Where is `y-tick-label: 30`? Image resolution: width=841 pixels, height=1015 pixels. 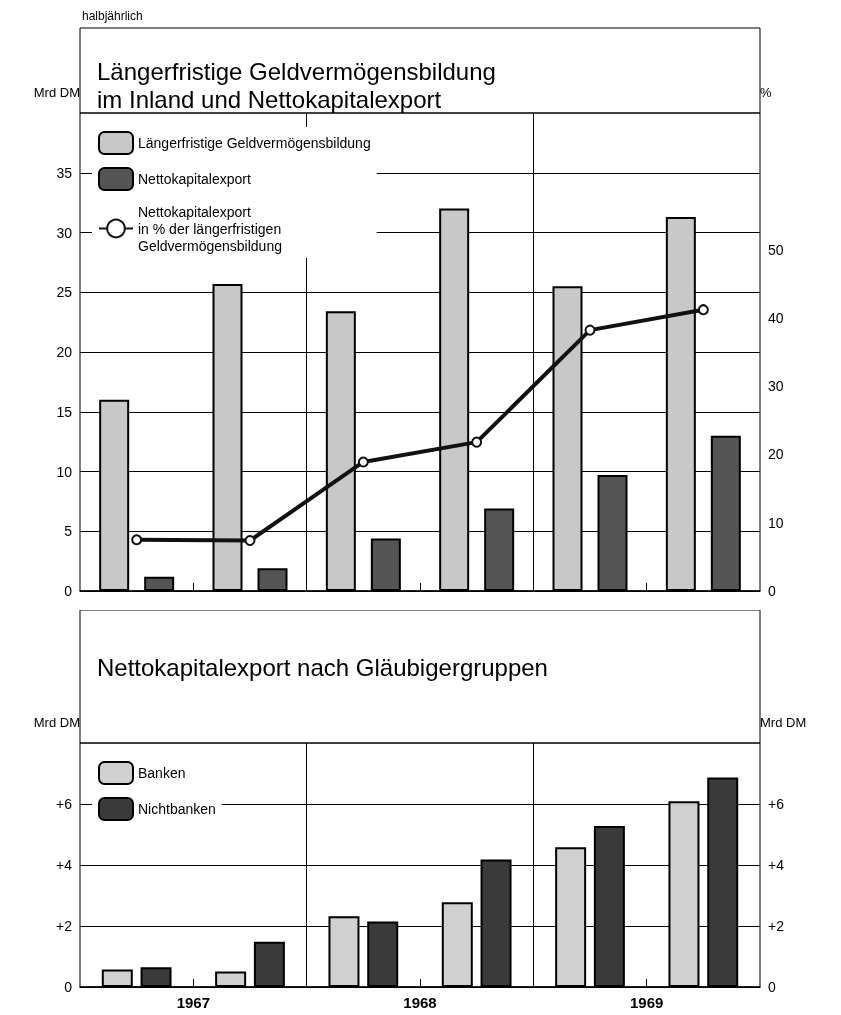 y-tick-label: 30 is located at coordinates (64, 232).